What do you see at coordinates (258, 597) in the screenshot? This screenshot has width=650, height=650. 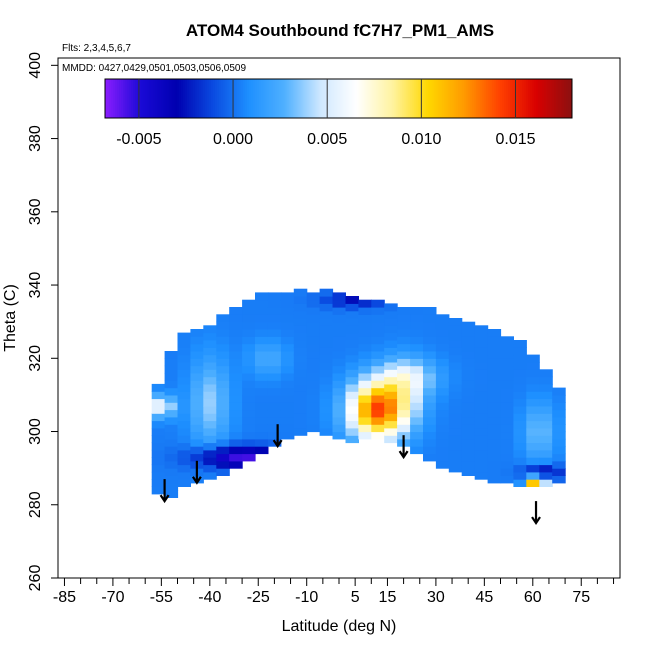 I see `x-tick-label: -25` at bounding box center [258, 597].